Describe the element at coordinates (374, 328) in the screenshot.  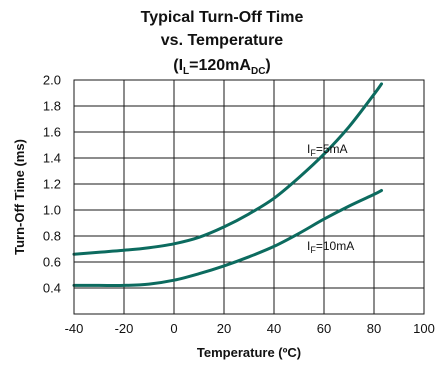
I see `x-tick-label: 80` at that location.